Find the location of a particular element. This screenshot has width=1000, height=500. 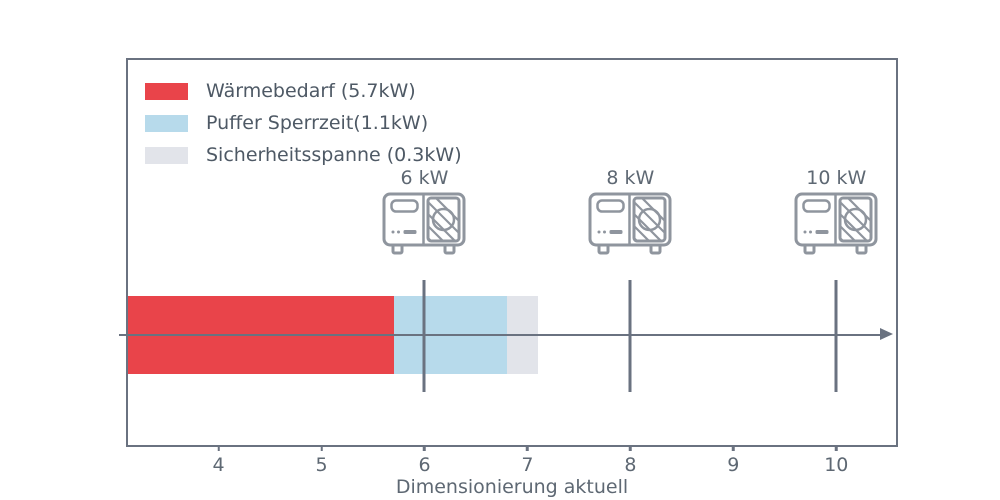

x-tick-label: 6 is located at coordinates (424, 465).